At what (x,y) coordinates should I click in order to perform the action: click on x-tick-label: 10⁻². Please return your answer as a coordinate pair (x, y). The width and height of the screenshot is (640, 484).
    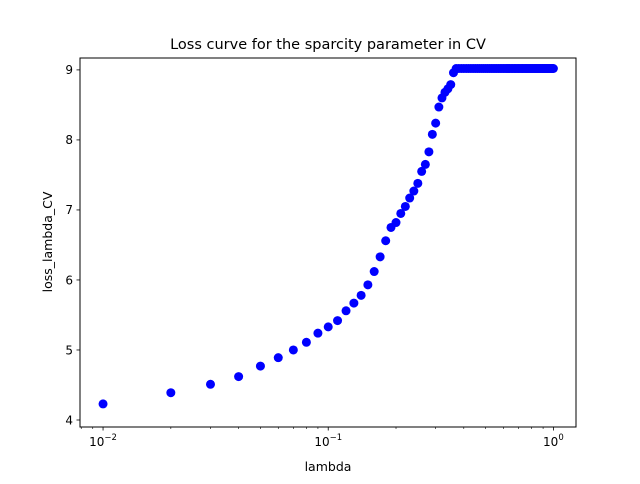
    Looking at the image, I should click on (103, 441).